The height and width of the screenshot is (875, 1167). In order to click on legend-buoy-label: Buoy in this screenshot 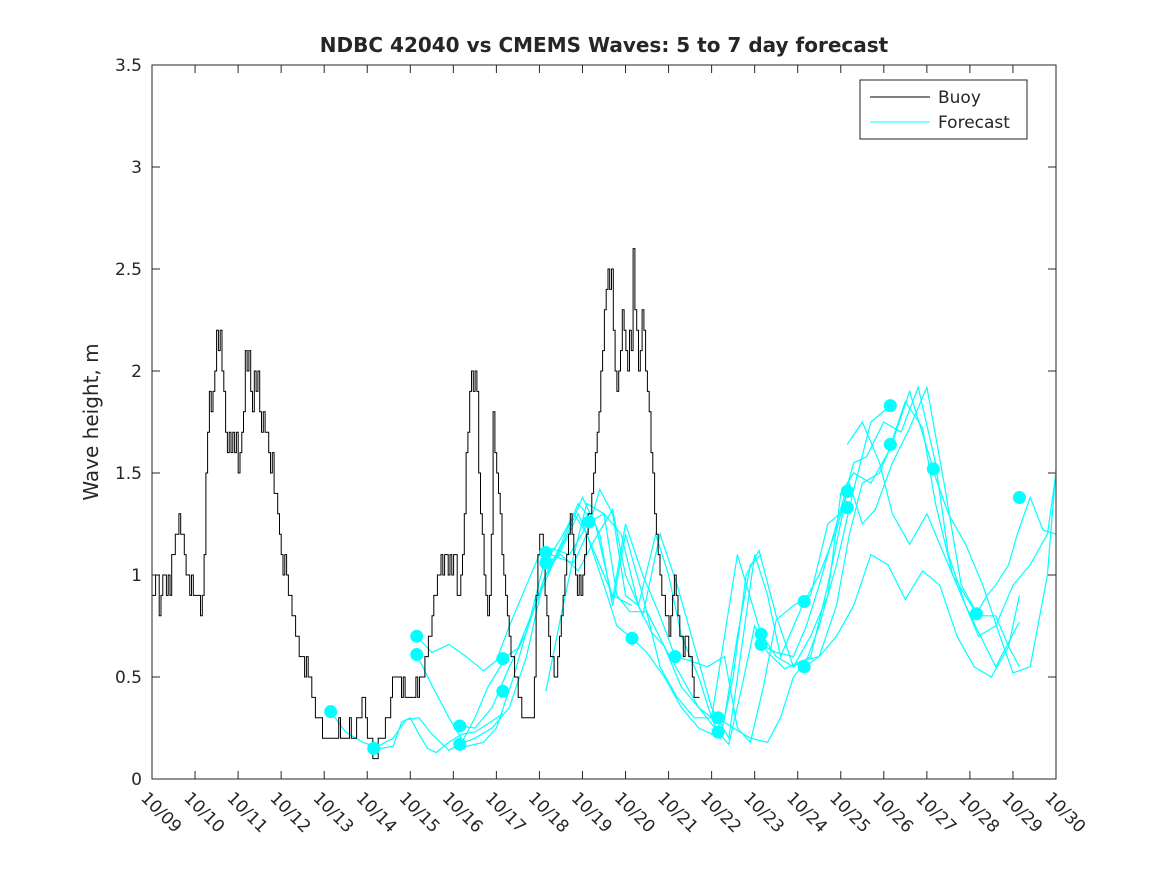, I will do `click(959, 98)`.